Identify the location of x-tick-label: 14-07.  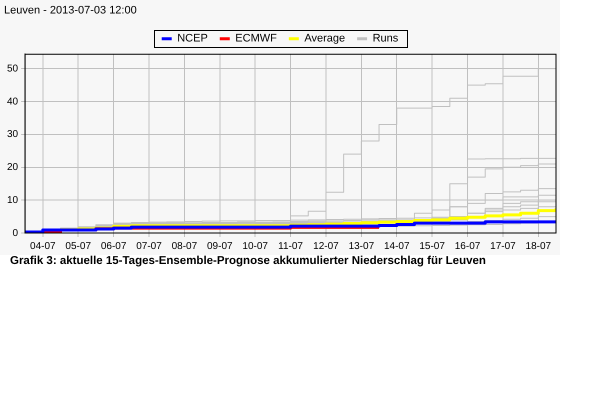
(397, 246).